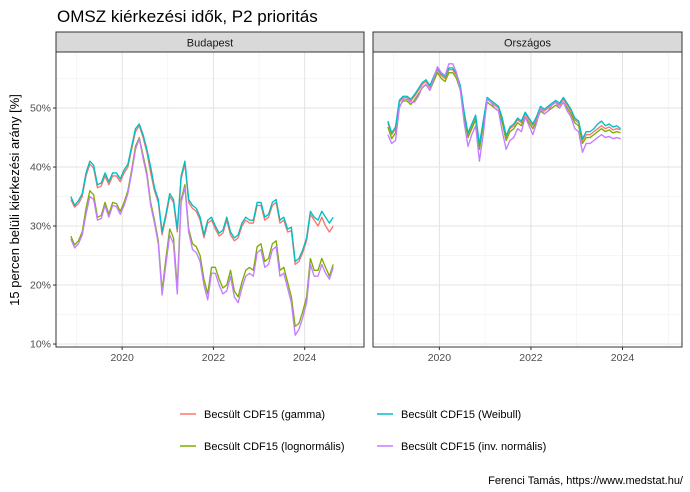 The image size is (690, 492). I want to click on legend-item: Becsült CDF15 (lognormális), so click(262, 447).